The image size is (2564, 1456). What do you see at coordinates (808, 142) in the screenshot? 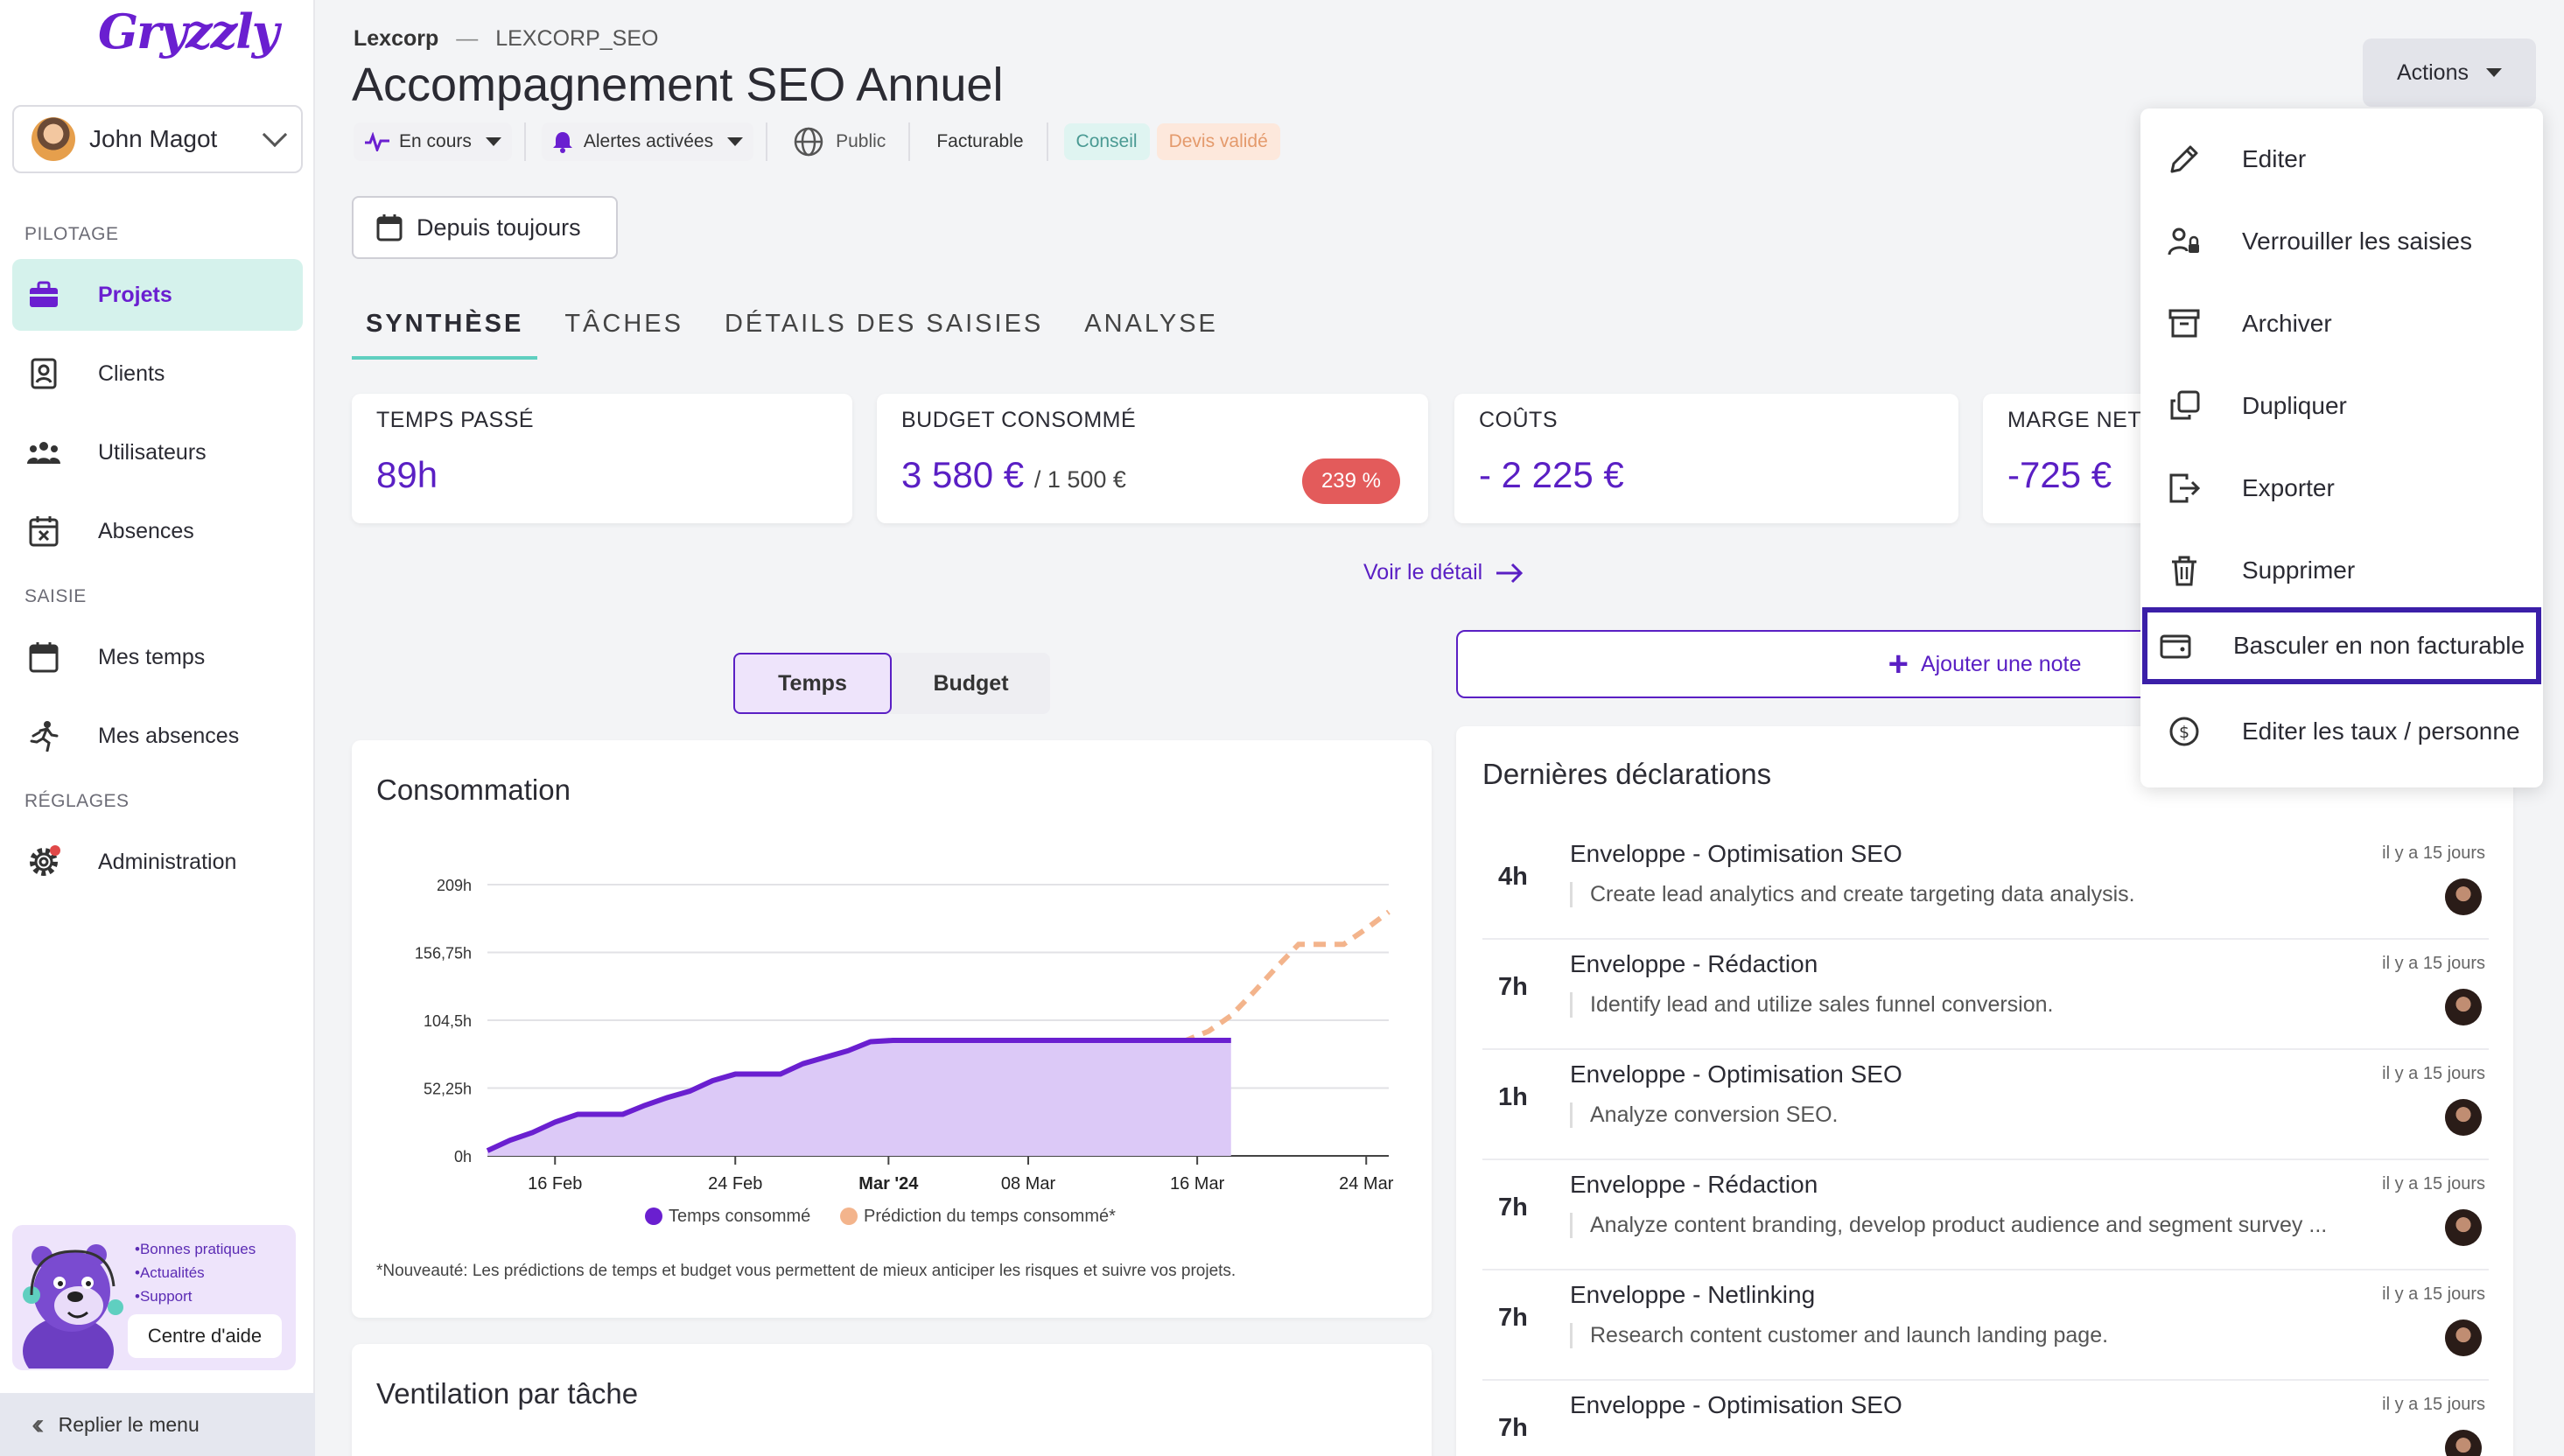
I see `globe-icon` at bounding box center [808, 142].